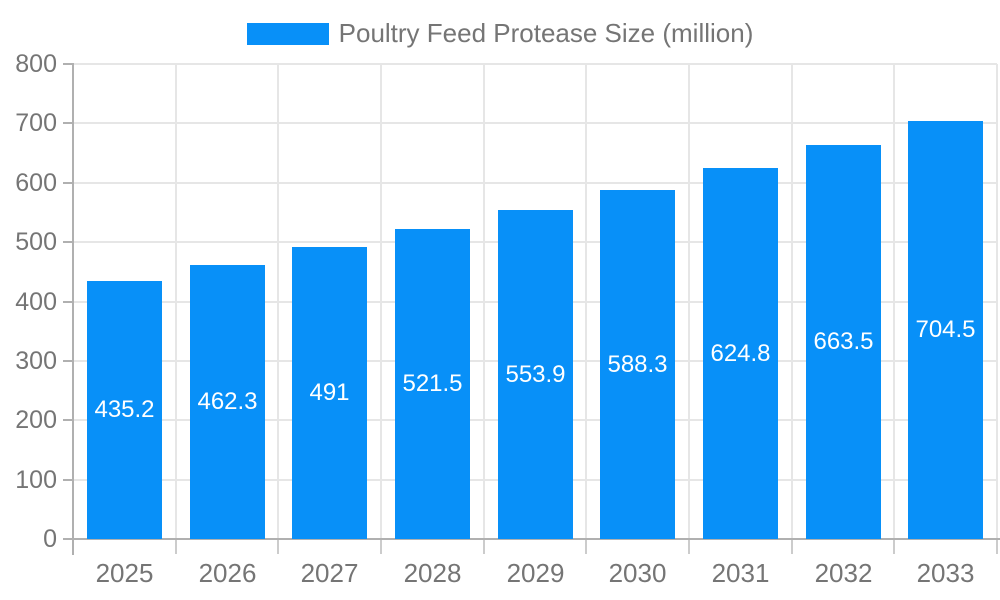 Image resolution: width=1000 pixels, height=600 pixels. I want to click on bar-value-label: 704.5, so click(945, 329).